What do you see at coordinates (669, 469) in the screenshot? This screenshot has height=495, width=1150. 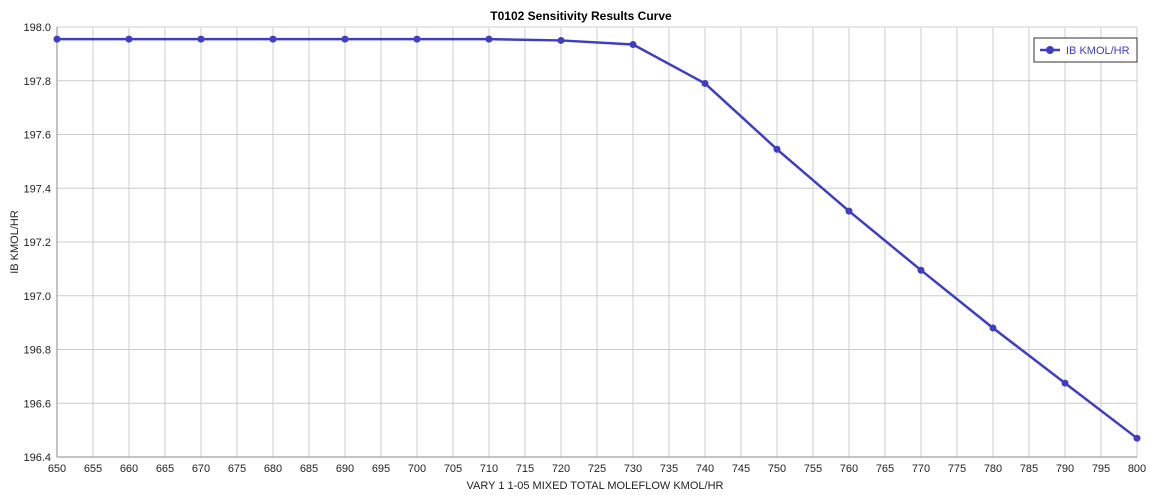 I see `x-tick-label: 735` at bounding box center [669, 469].